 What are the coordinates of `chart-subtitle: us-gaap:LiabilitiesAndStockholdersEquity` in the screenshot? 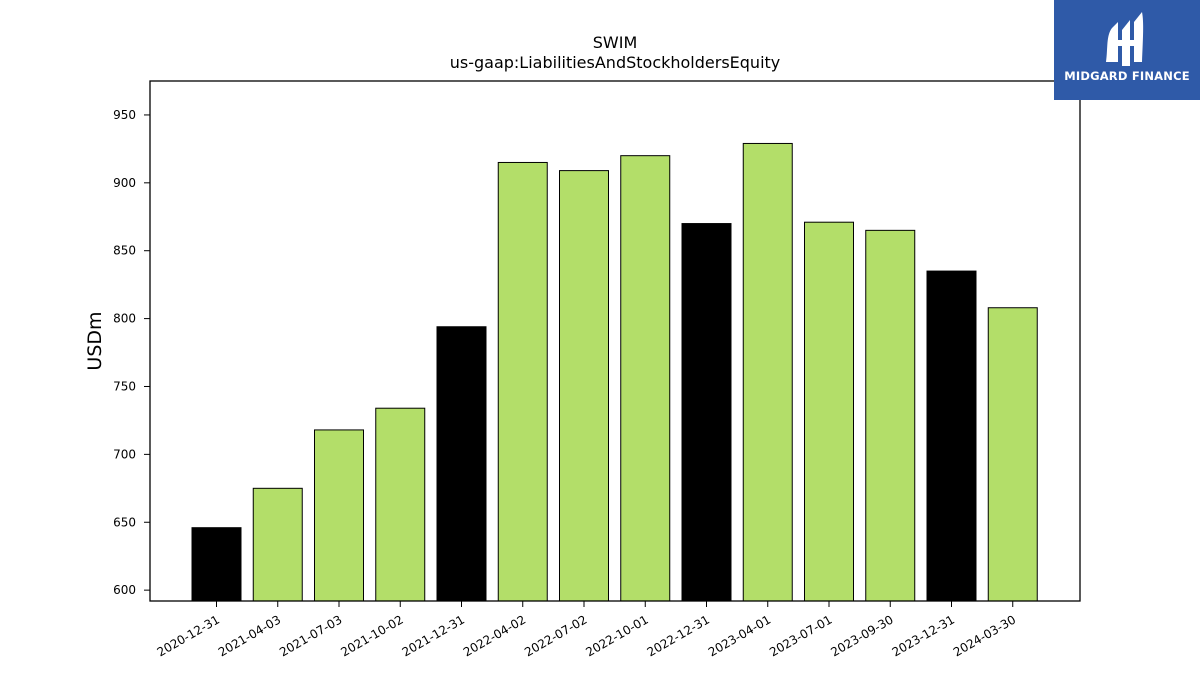 It's located at (615, 62).